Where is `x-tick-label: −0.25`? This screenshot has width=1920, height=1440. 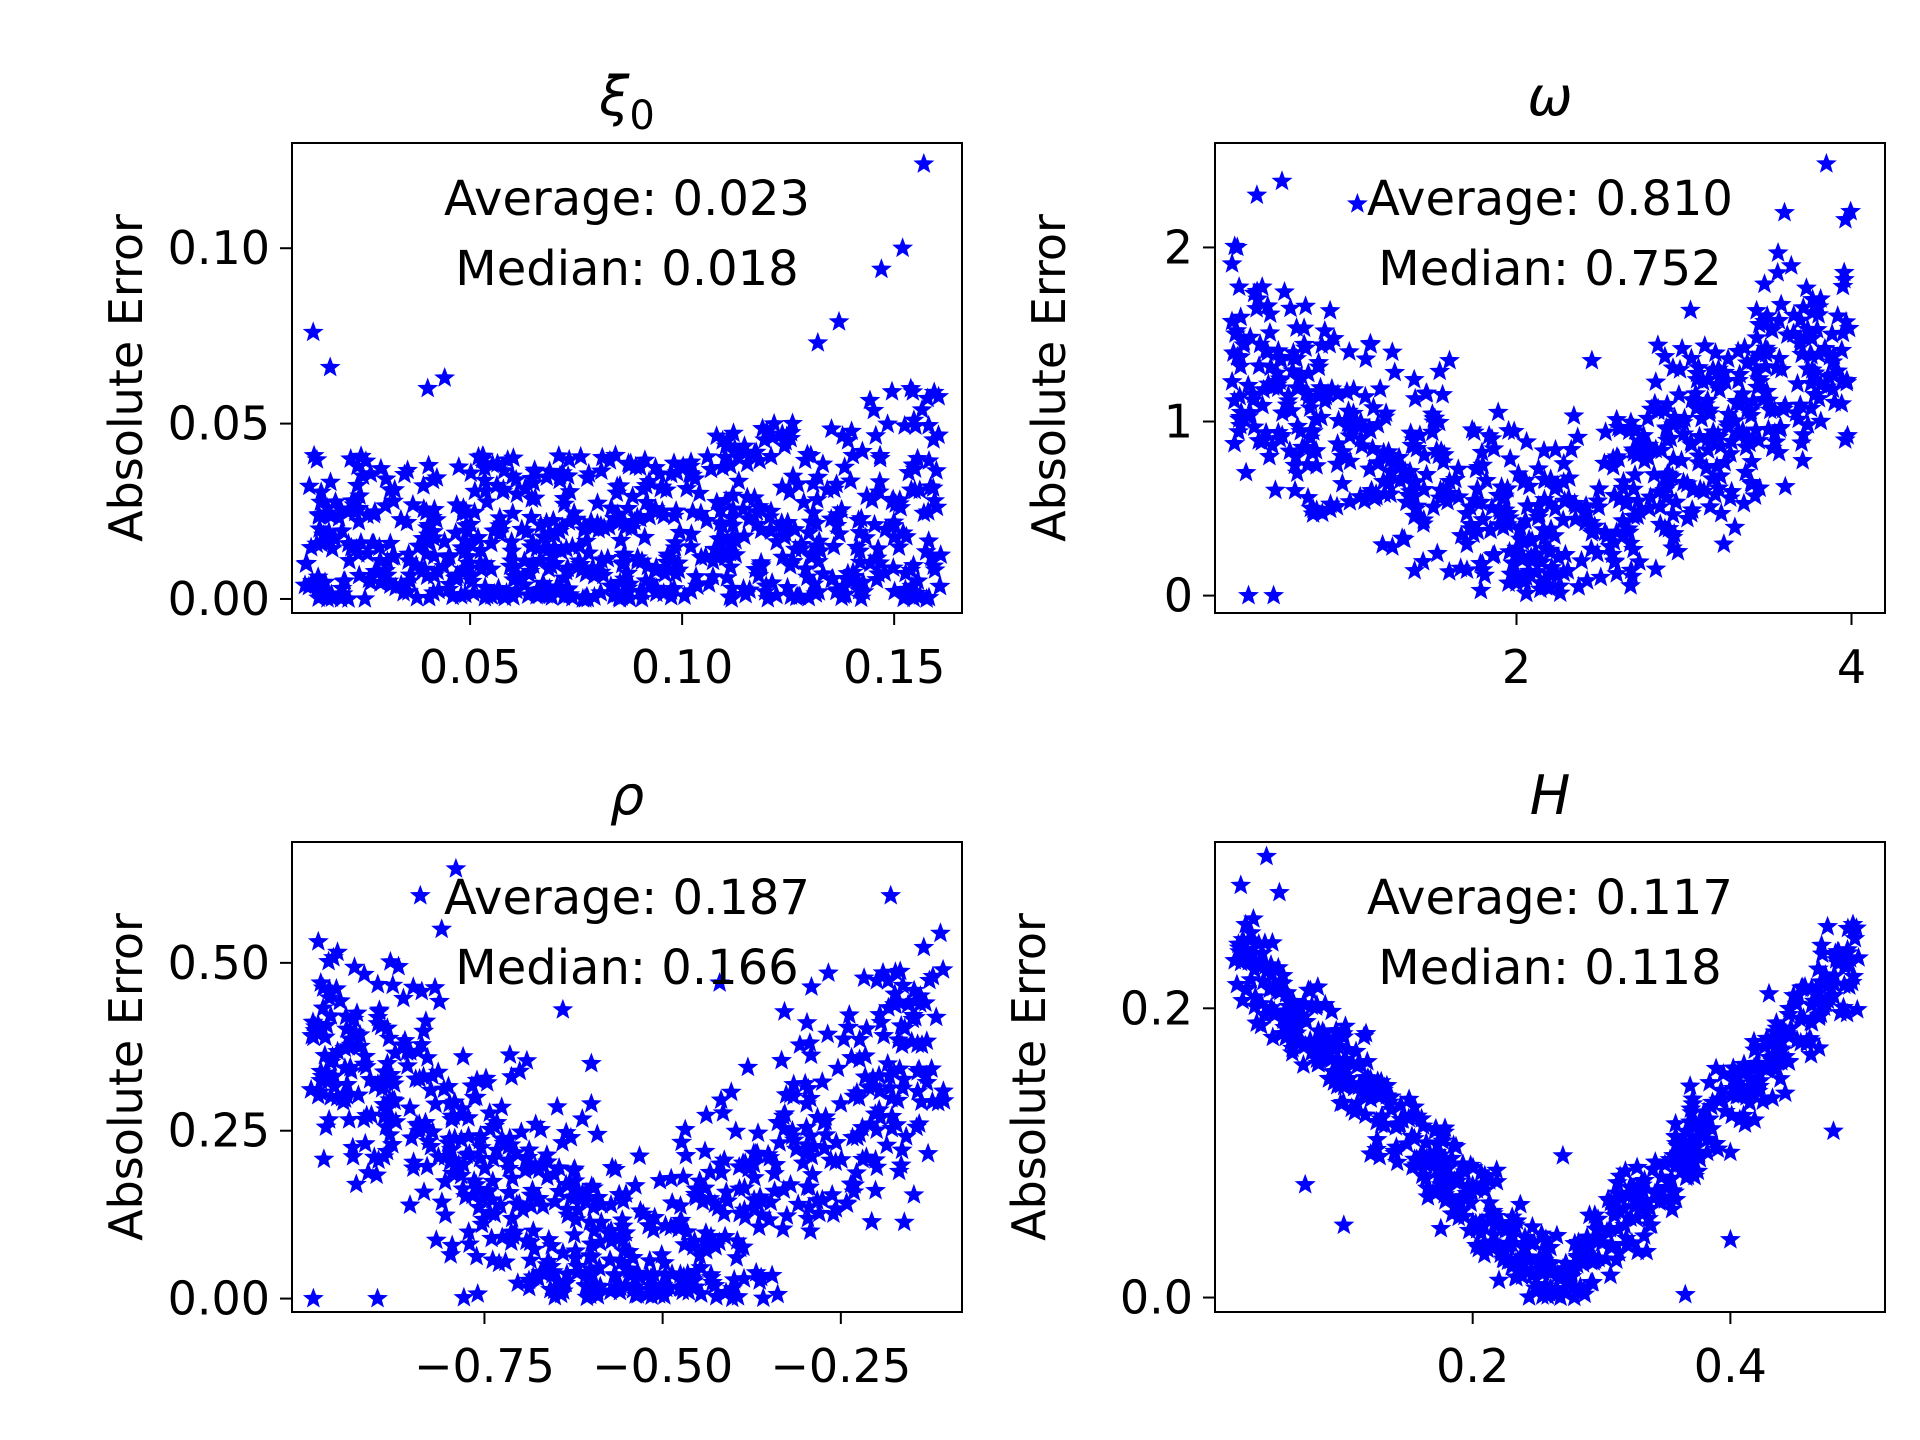
x-tick-label: −0.25 is located at coordinates (840, 1366).